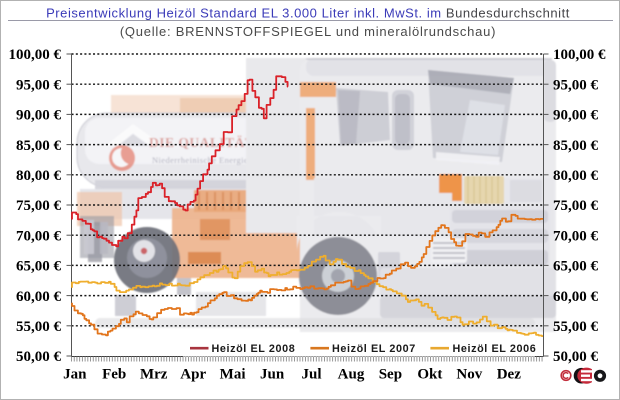  What do you see at coordinates (374, 349) in the screenshot?
I see `svg-text: Heizöl EL 2007` at bounding box center [374, 349].